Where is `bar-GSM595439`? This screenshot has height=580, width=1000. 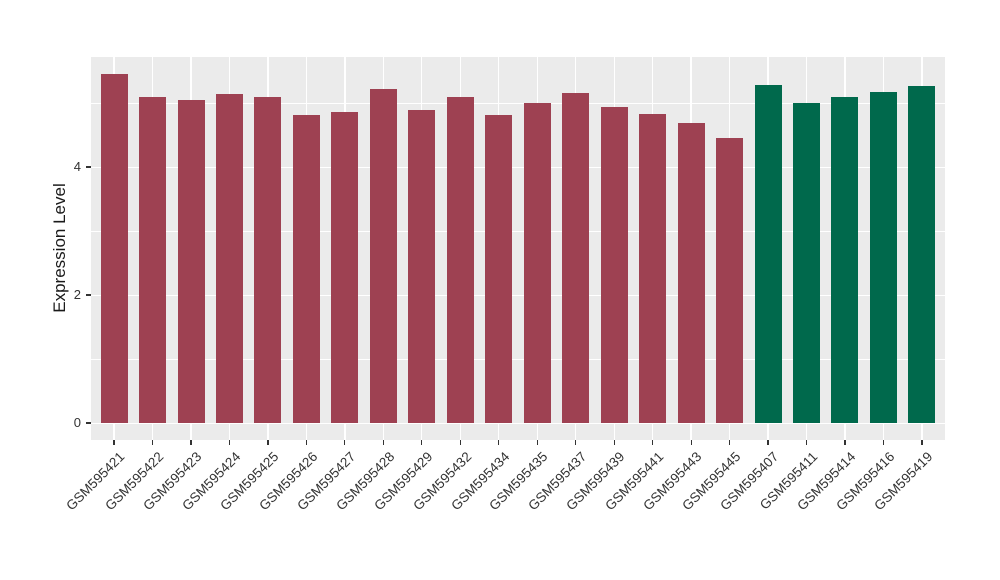 bar-GSM595439 is located at coordinates (614, 264).